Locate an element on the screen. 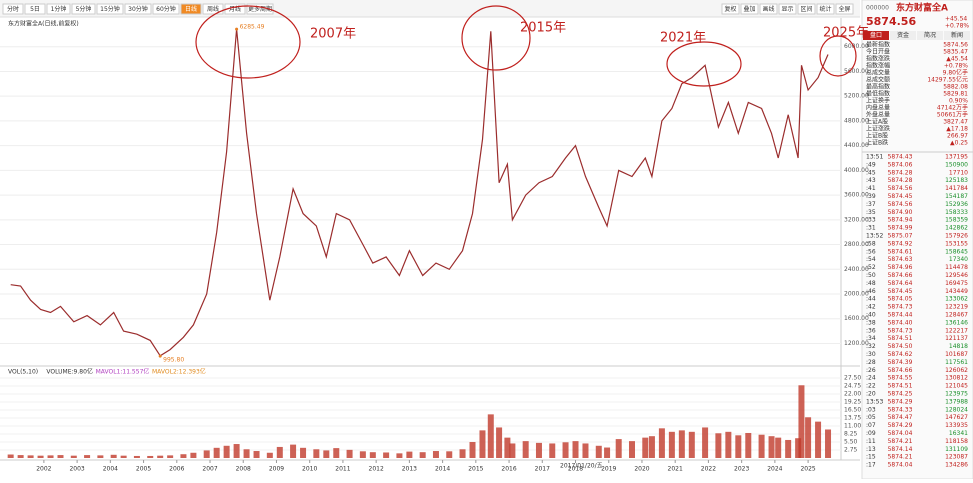 This screenshot has height=483, width=973. side-panel is located at coordinates (917, 240).